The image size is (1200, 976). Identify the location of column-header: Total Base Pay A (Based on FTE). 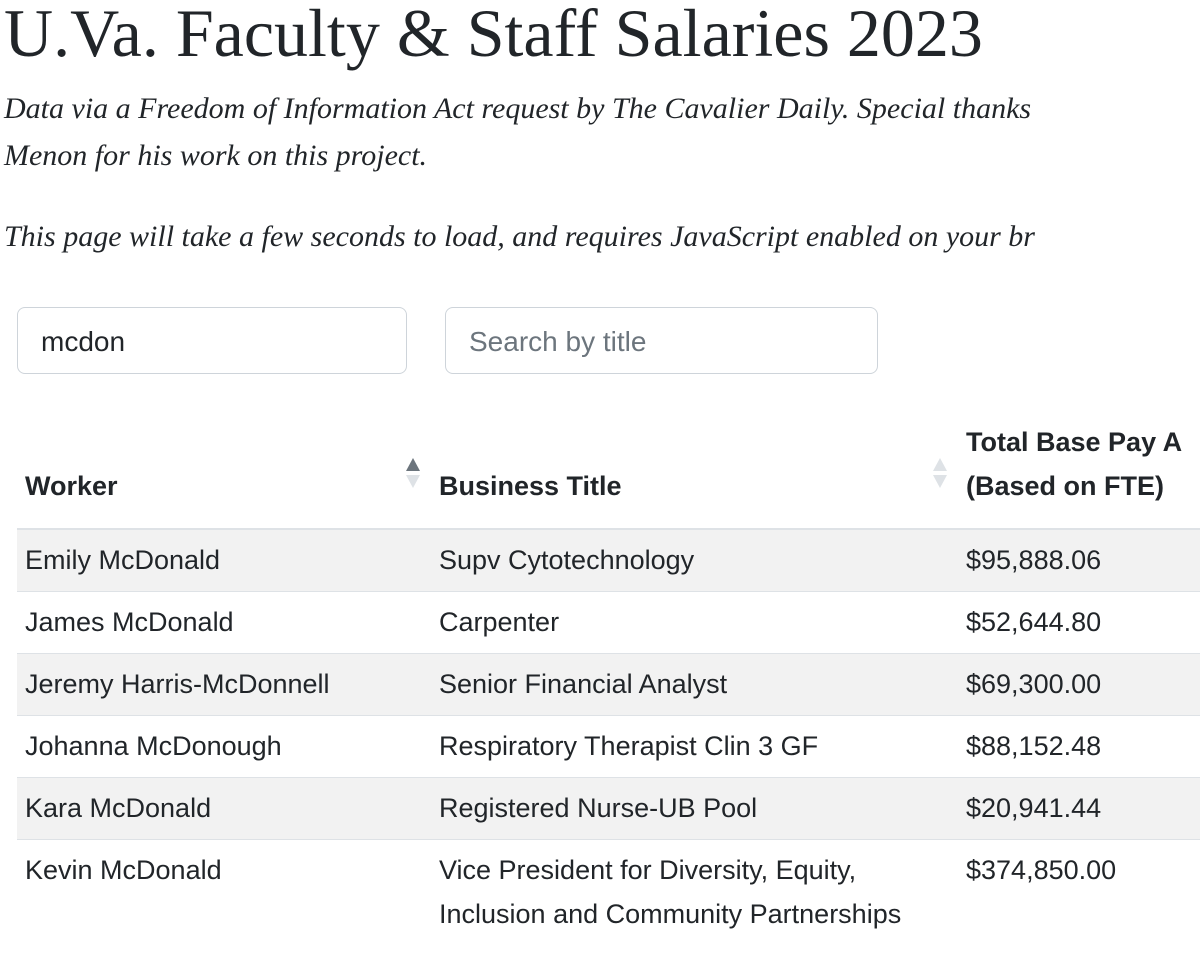
(1079, 475).